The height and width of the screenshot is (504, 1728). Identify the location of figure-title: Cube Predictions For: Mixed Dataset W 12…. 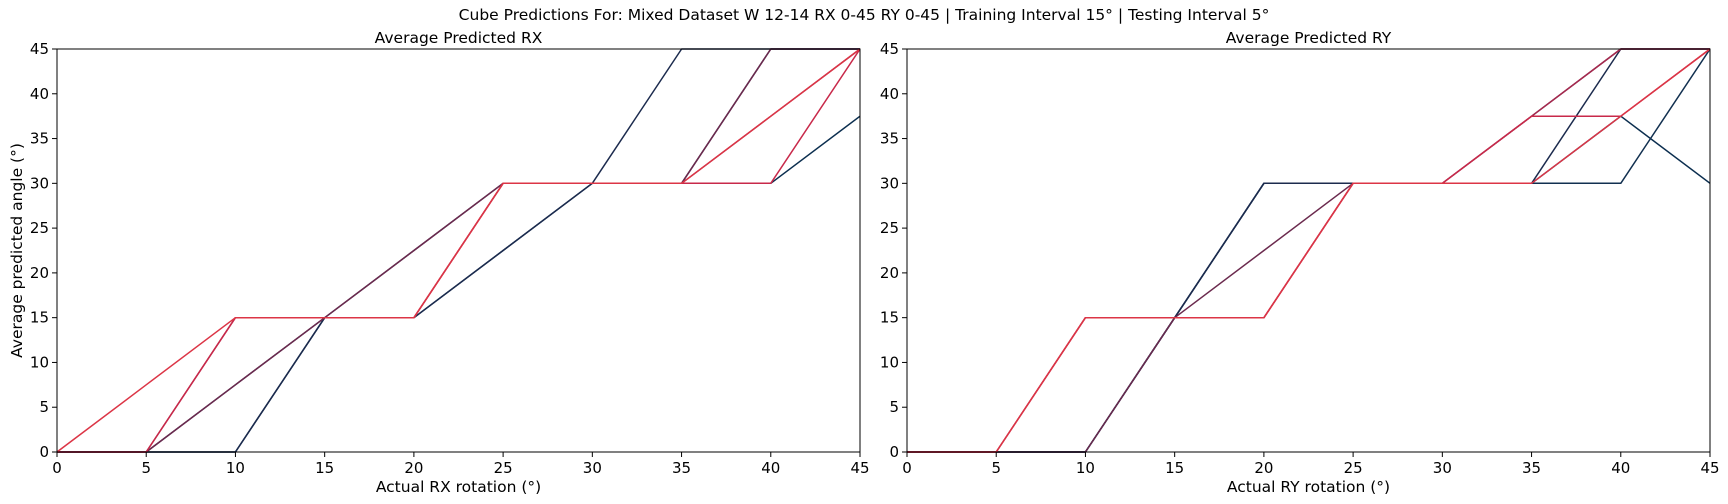
(864, 15).